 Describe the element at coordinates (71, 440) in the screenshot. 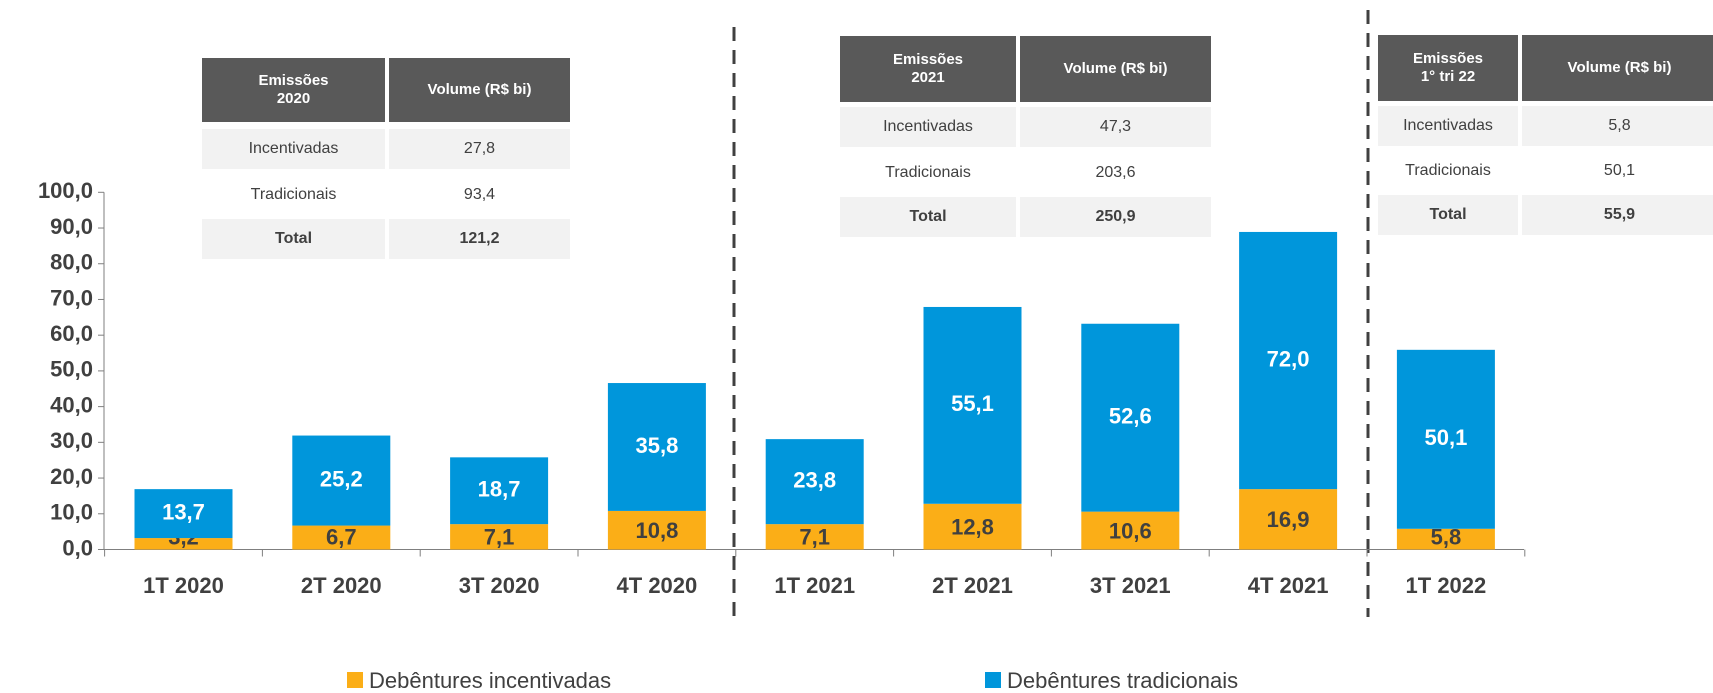

I see `y-tick-label: 30,0` at that location.